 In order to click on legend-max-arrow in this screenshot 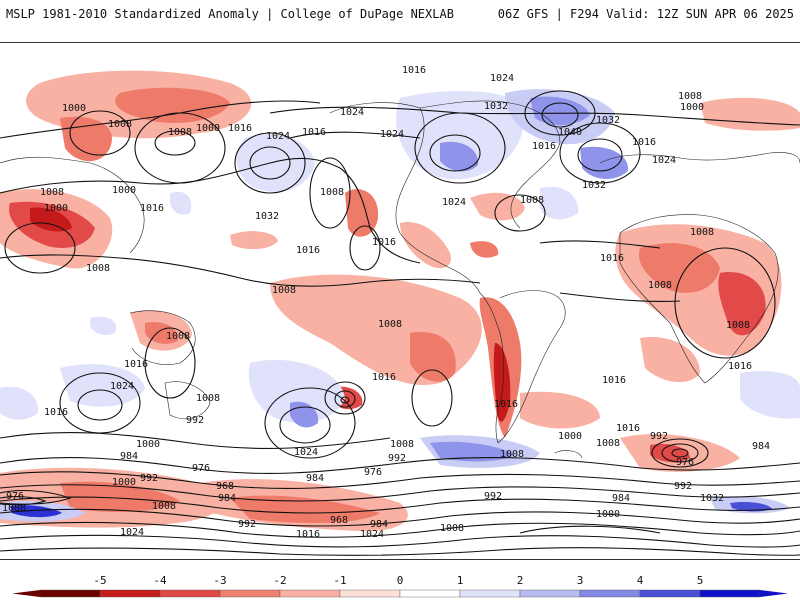, I will do `click(774, 593)`.